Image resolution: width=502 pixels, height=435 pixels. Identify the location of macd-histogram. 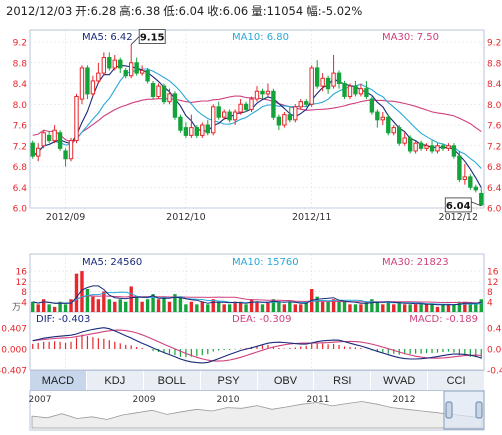
(257, 345).